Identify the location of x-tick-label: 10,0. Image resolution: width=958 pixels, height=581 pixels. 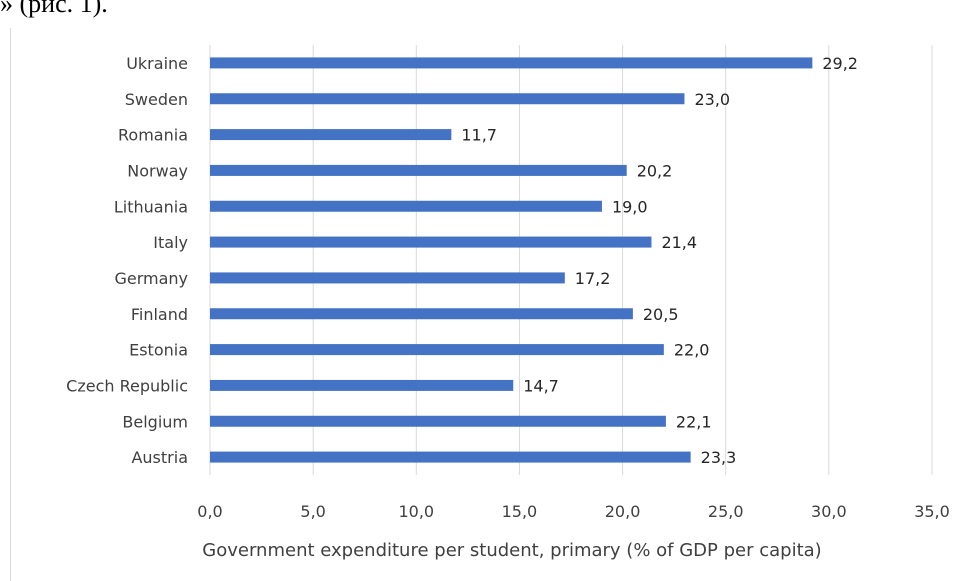
(416, 511).